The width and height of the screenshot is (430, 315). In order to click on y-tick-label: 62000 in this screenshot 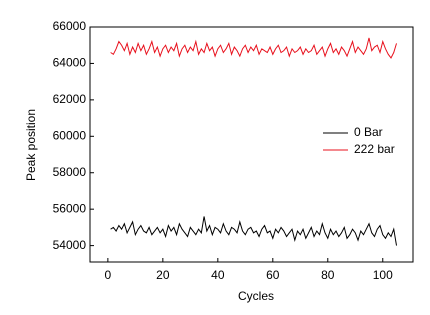, I will do `click(70, 99)`.